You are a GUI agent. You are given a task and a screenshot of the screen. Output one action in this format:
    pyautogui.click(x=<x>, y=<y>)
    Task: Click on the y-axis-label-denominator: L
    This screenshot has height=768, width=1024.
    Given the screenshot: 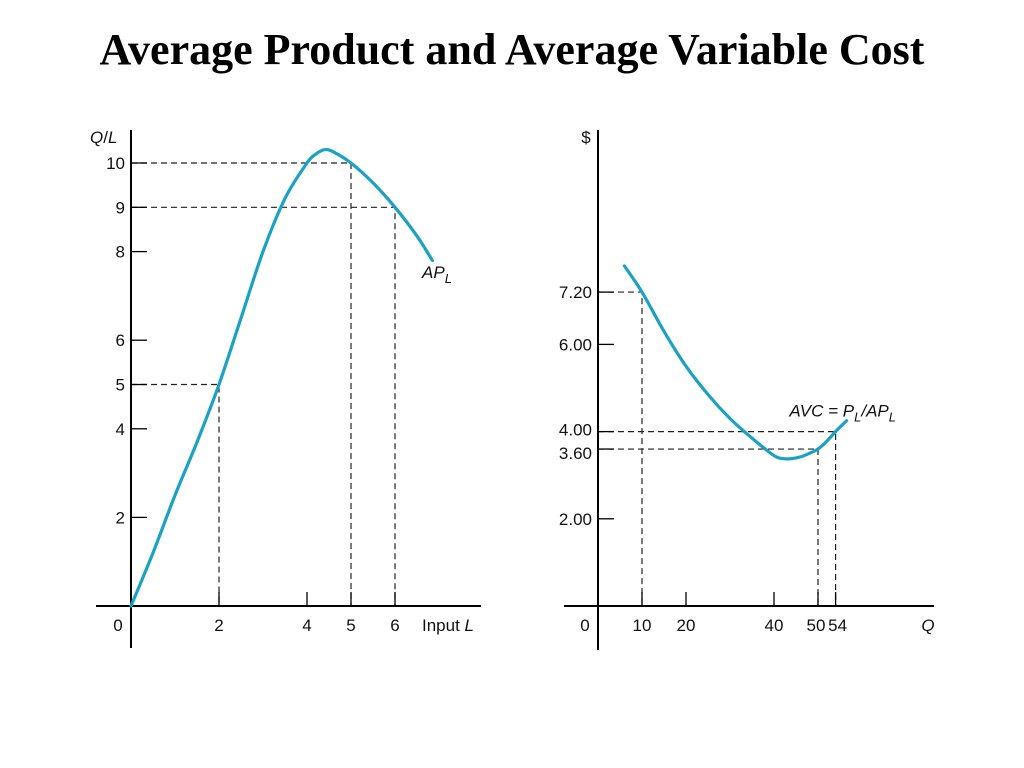 What is the action you would take?
    pyautogui.click(x=112, y=137)
    